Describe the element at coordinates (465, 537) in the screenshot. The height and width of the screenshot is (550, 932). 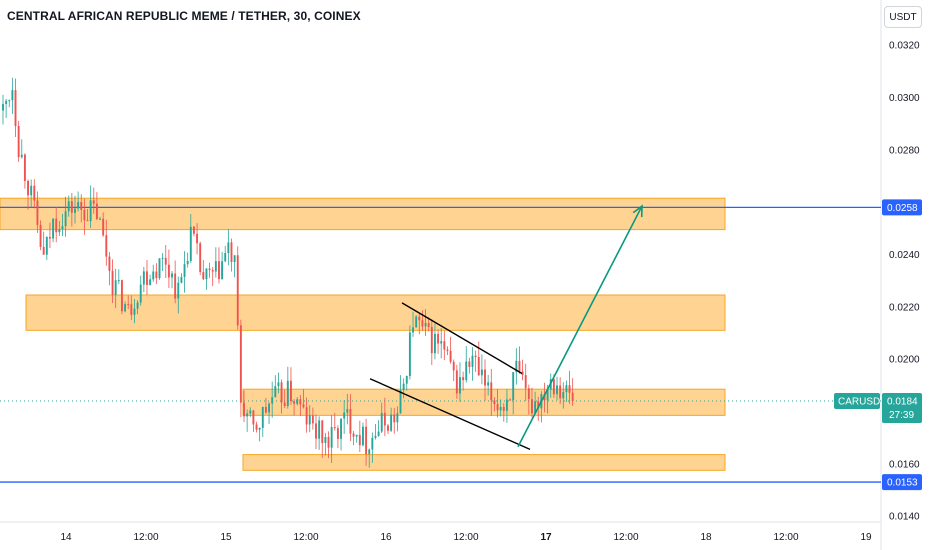
I see `x-tick-label: 12:00` at that location.